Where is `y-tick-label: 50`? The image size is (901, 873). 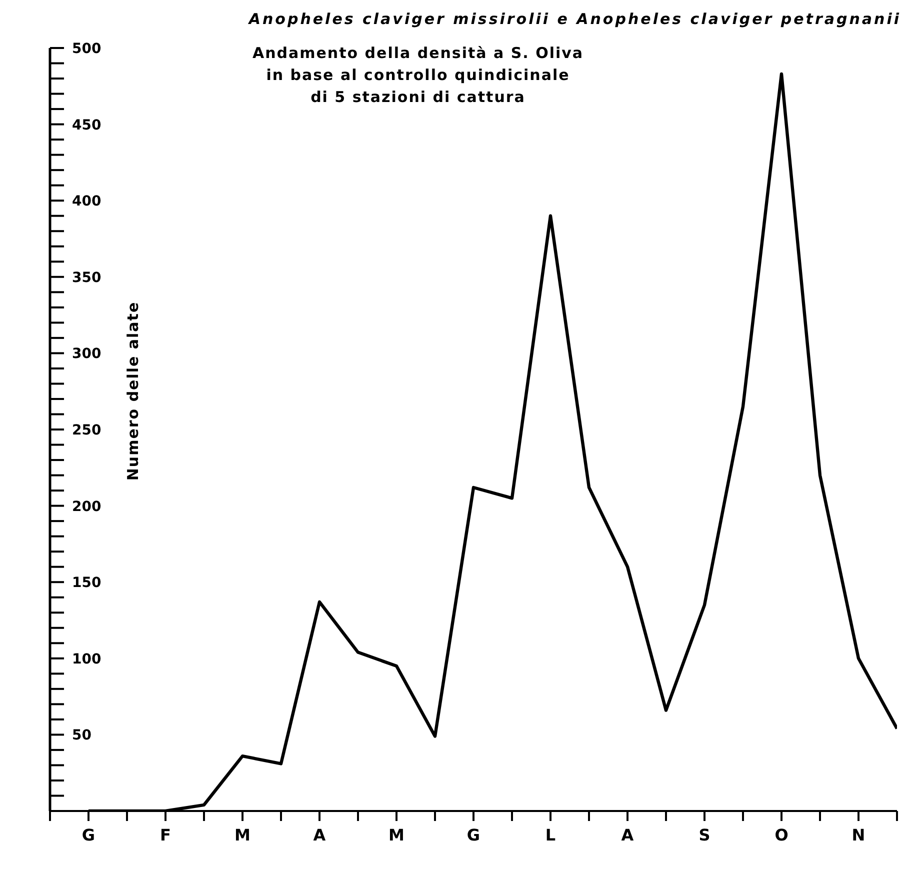 y-tick-label: 50 is located at coordinates (82, 736).